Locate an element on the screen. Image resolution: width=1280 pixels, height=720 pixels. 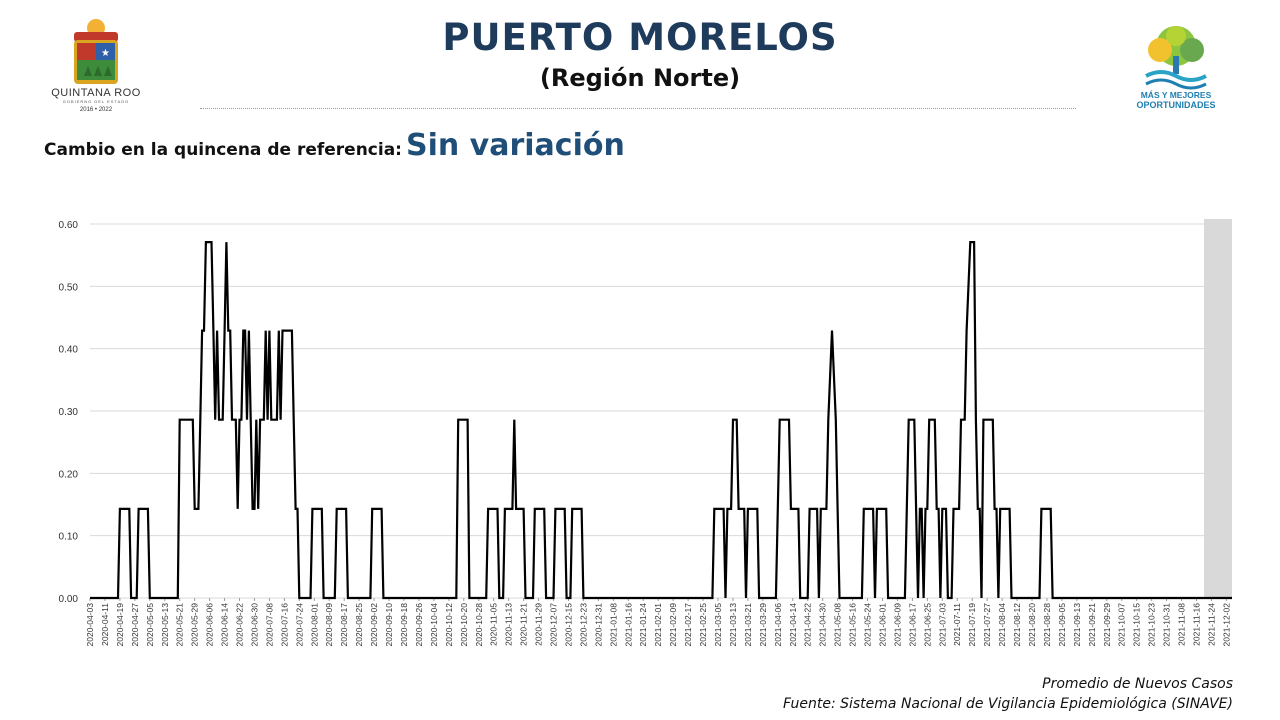
y-tick-label: 0.10 is located at coordinates (69, 537).